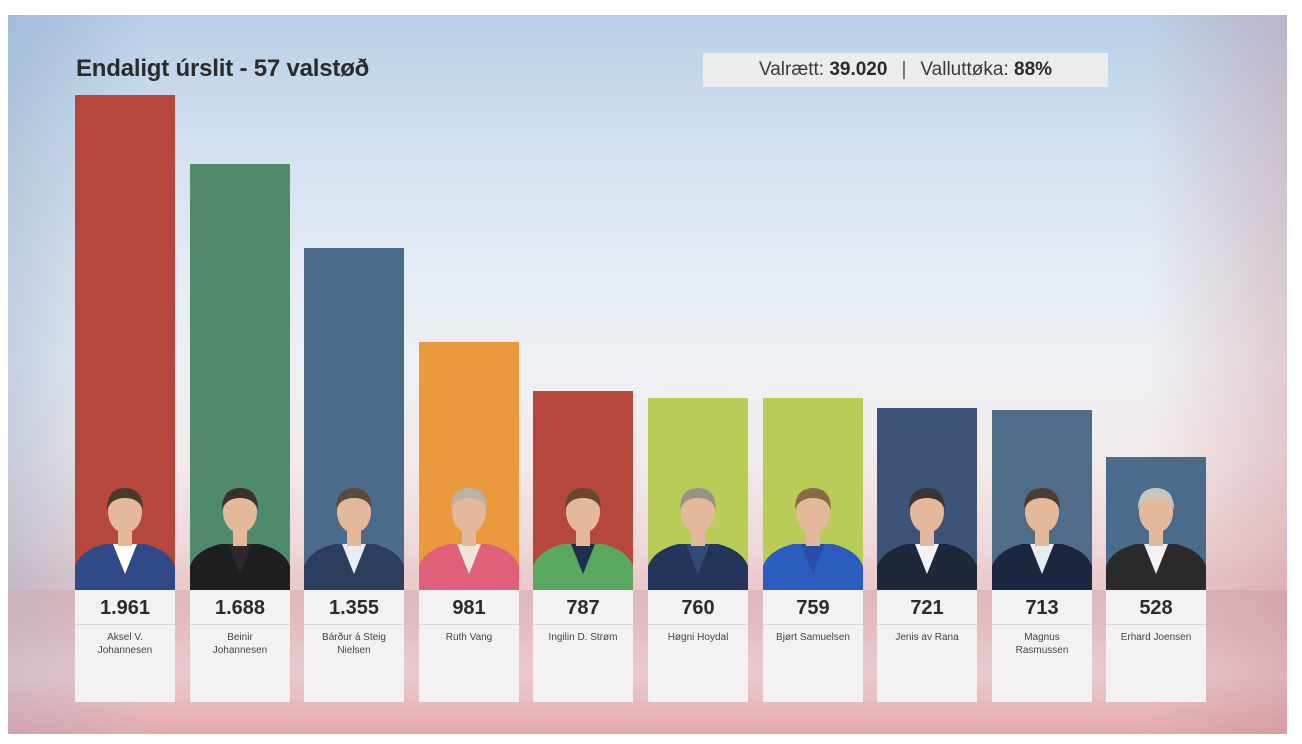  Describe the element at coordinates (813, 646) in the screenshot. I see `value-card: 759 Bjørt Samuelsen` at that location.